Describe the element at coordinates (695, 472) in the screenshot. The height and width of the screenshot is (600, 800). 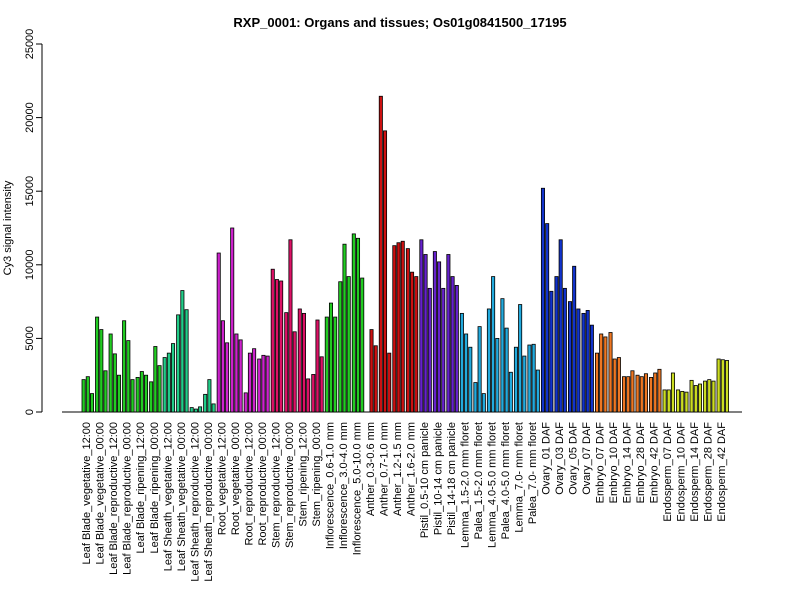
I see `category-label: Endosperm_14 DAF` at that location.